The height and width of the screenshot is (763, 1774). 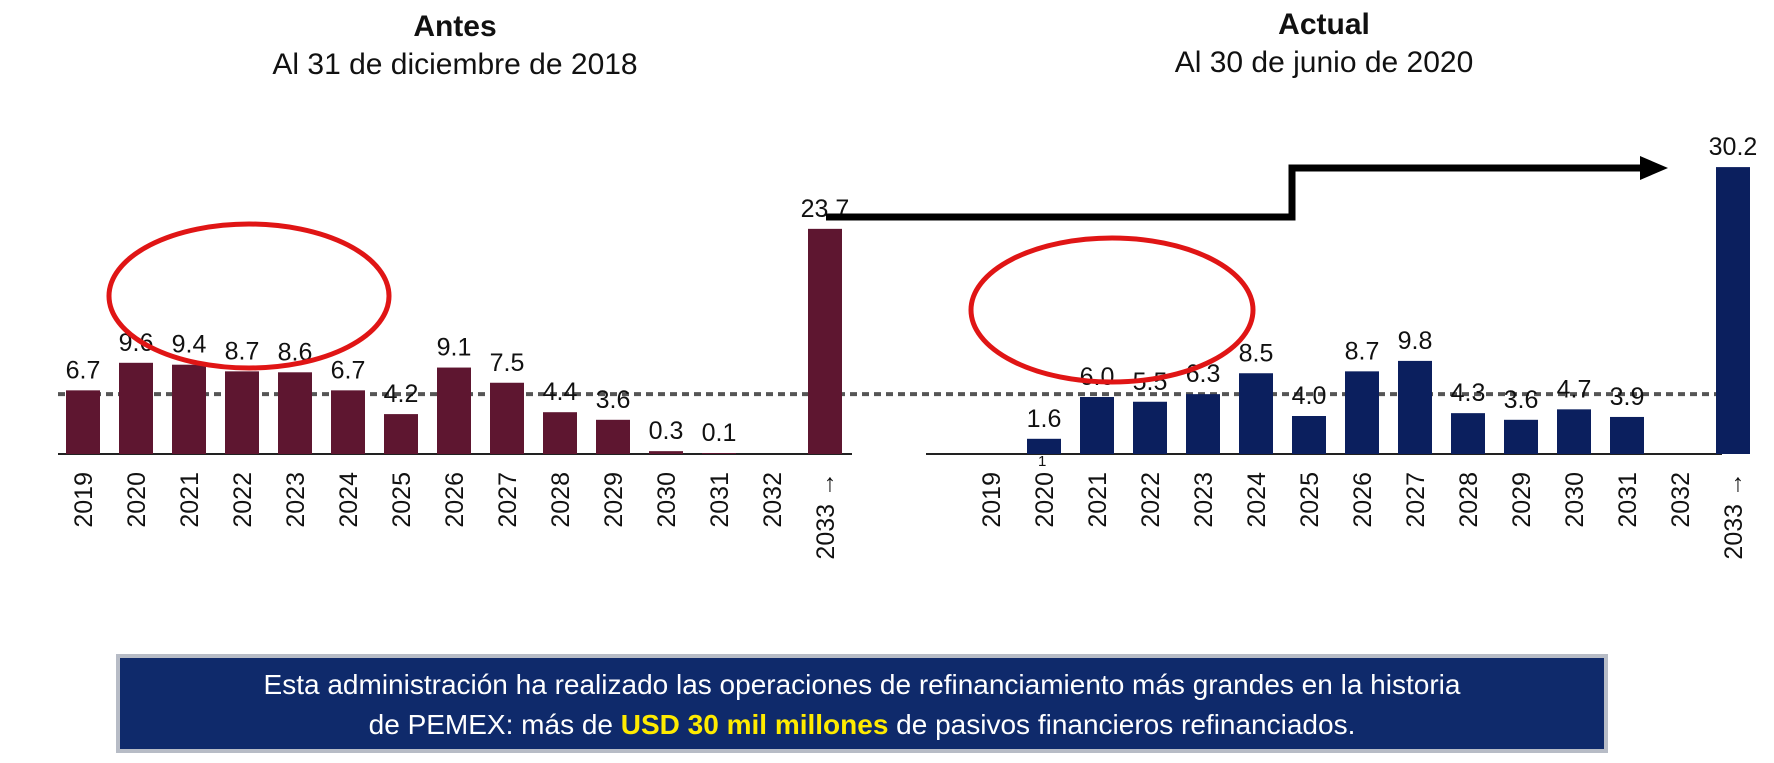 What do you see at coordinates (296, 500) in the screenshot?
I see `antes-tick-label: 2023` at bounding box center [296, 500].